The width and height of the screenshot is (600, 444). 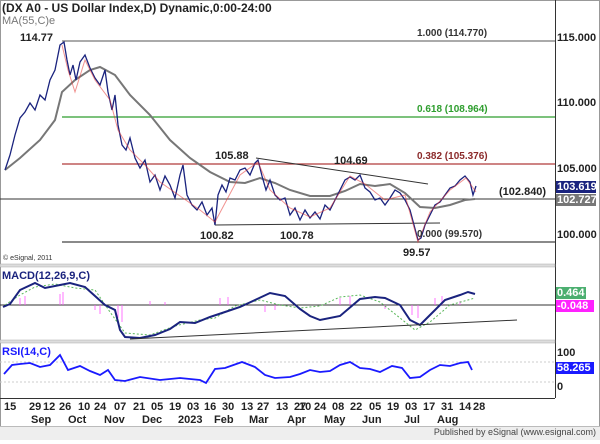 I want to click on macd-legend: MACD(12,26,9,C), so click(x=46, y=276).